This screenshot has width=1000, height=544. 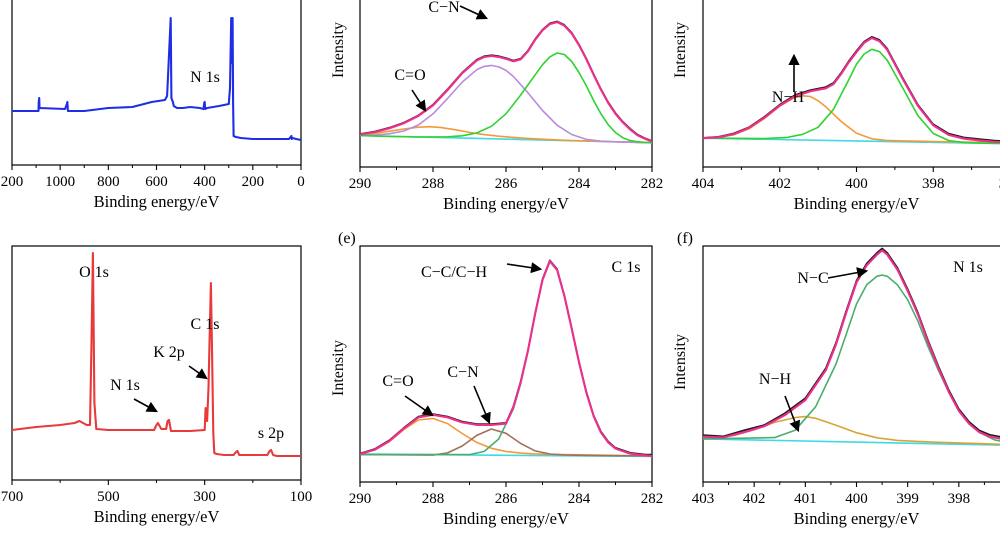 What do you see at coordinates (347, 238) in the screenshot?
I see `panel-label: (e)` at bounding box center [347, 238].